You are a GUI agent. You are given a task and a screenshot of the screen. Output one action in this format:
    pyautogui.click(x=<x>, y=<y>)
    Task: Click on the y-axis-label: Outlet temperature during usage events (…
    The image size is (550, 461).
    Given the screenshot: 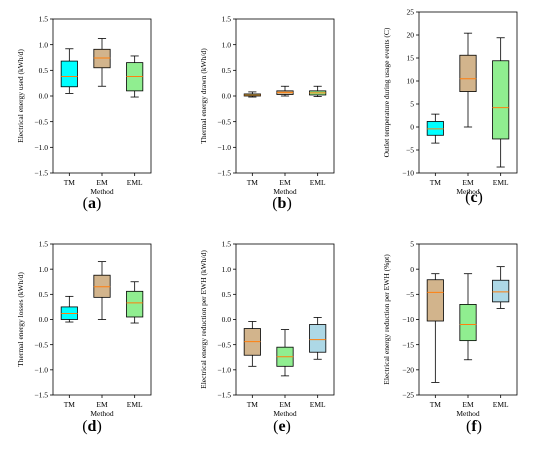 What is the action you would take?
    pyautogui.click(x=386, y=92)
    